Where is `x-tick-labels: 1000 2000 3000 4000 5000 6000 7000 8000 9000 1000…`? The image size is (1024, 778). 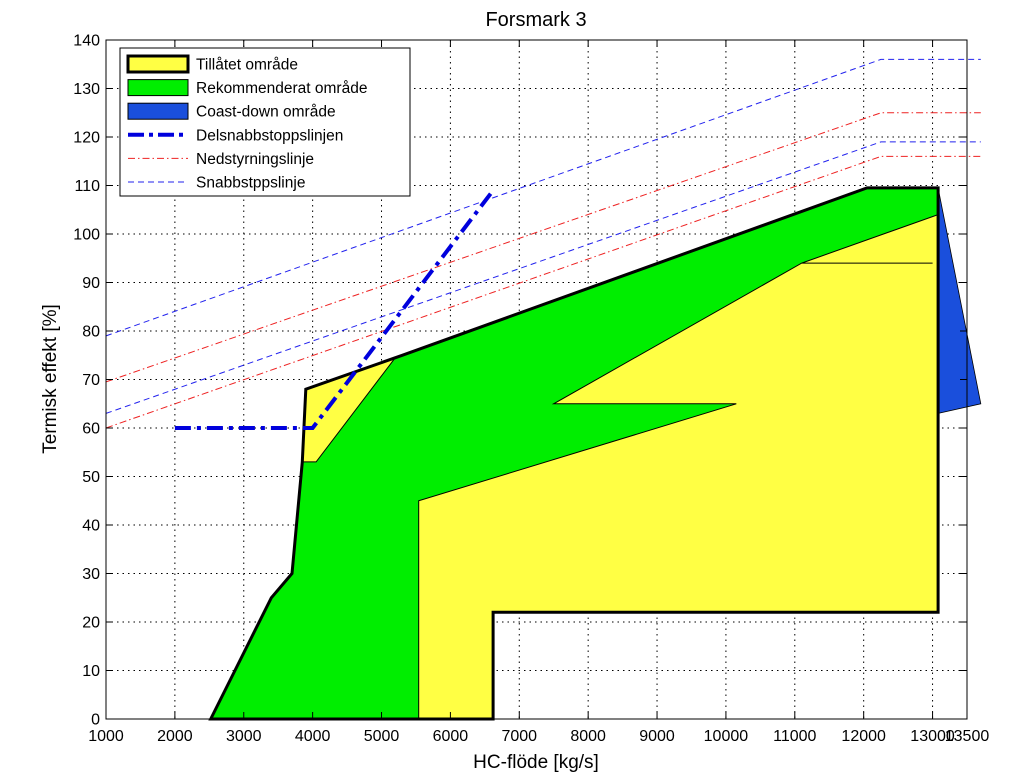
x-tick-labels: 1000 2000 3000 4000 5000 6000 7000 8000 9000 1000… is located at coordinates (538, 736).